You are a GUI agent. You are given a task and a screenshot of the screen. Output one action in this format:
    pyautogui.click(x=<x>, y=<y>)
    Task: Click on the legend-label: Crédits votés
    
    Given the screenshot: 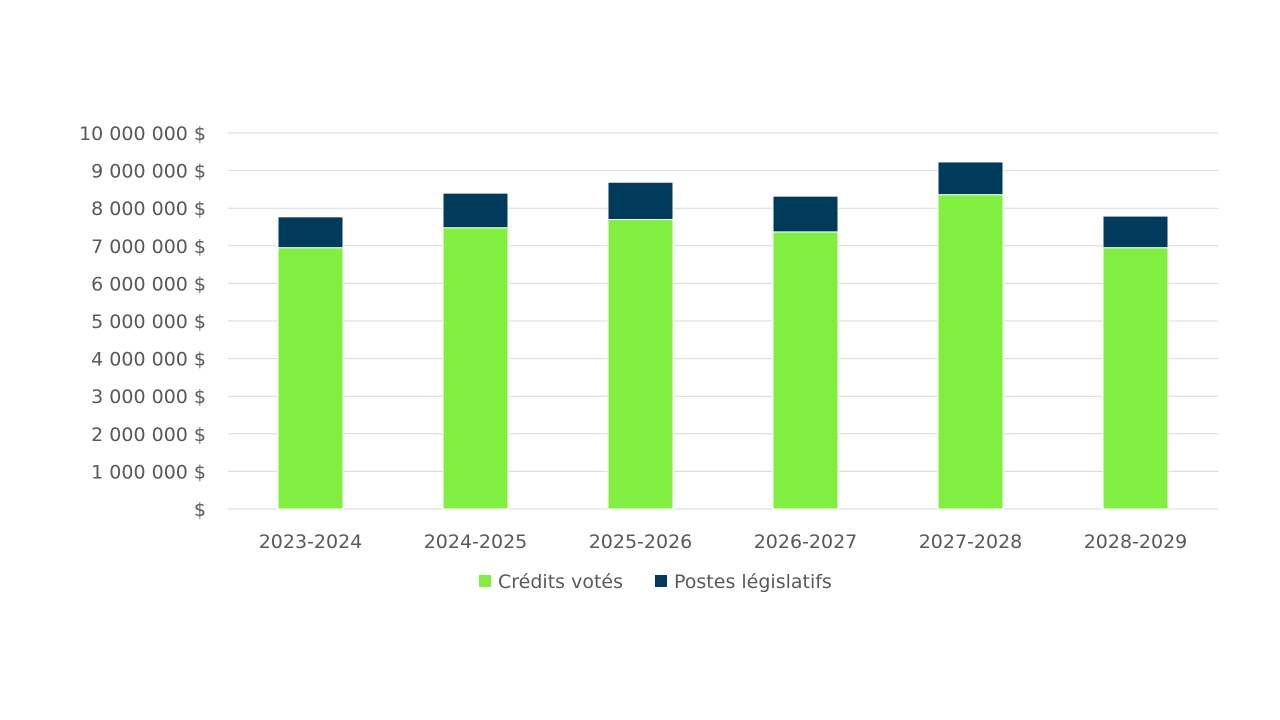 What is the action you would take?
    pyautogui.click(x=560, y=582)
    